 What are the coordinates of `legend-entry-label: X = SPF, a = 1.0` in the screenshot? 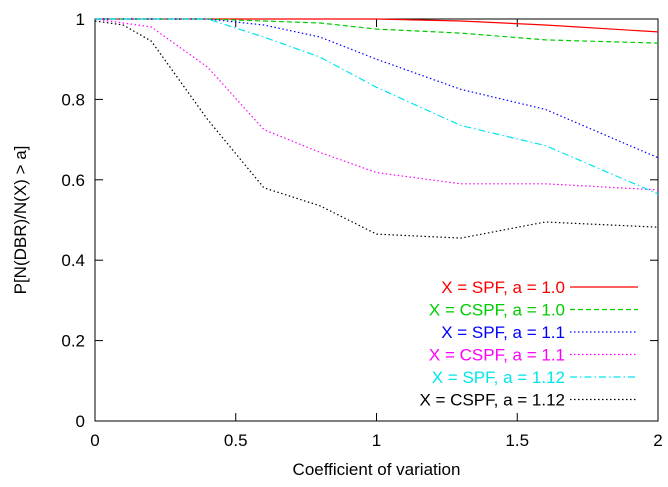 It's located at (503, 287).